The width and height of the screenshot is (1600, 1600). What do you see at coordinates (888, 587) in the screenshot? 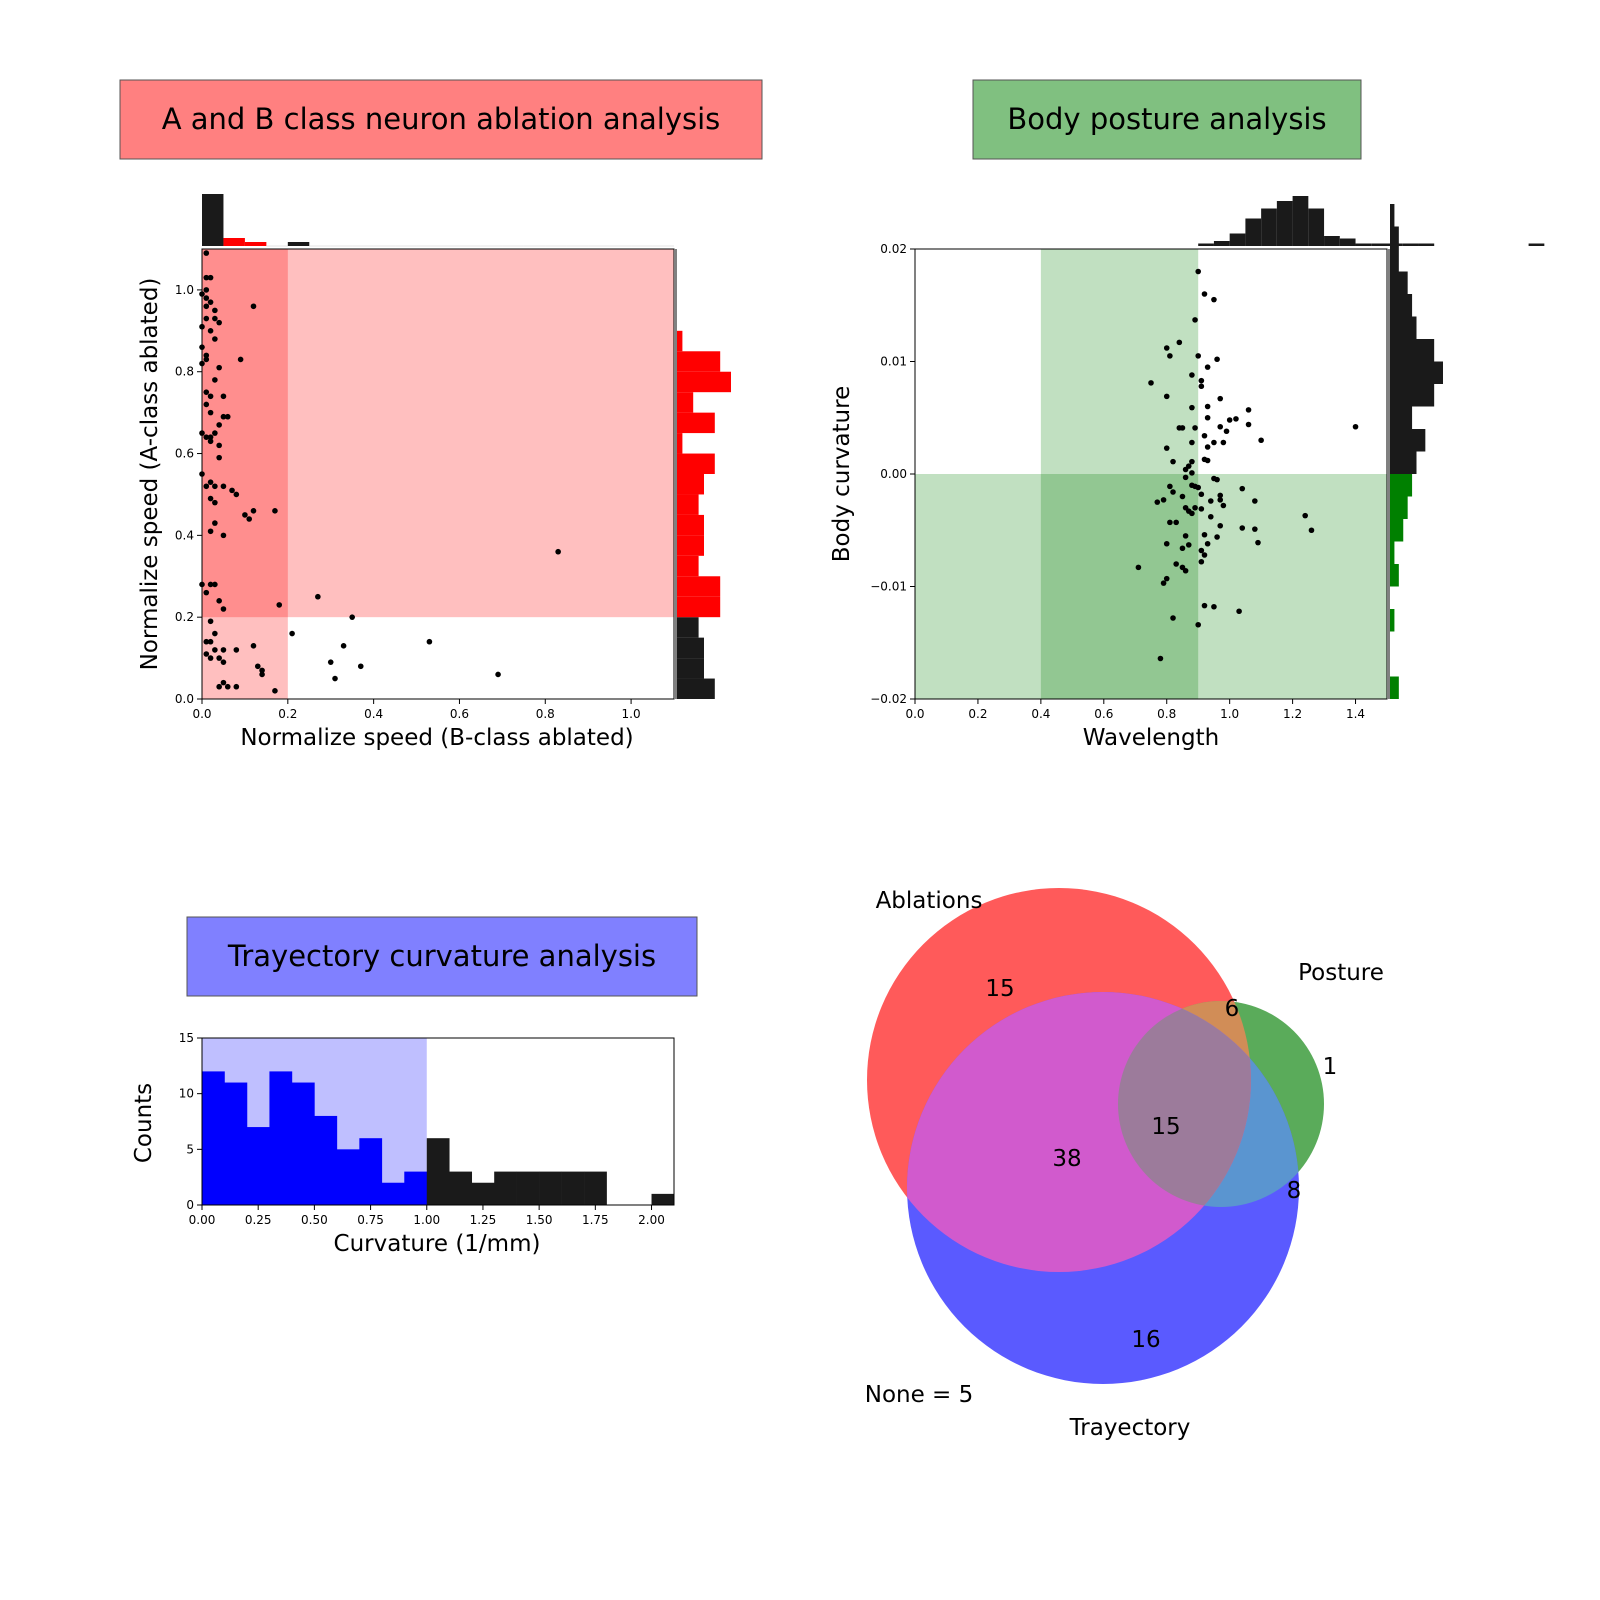
I see `posture-y-tick-label: −0.01` at bounding box center [888, 587].